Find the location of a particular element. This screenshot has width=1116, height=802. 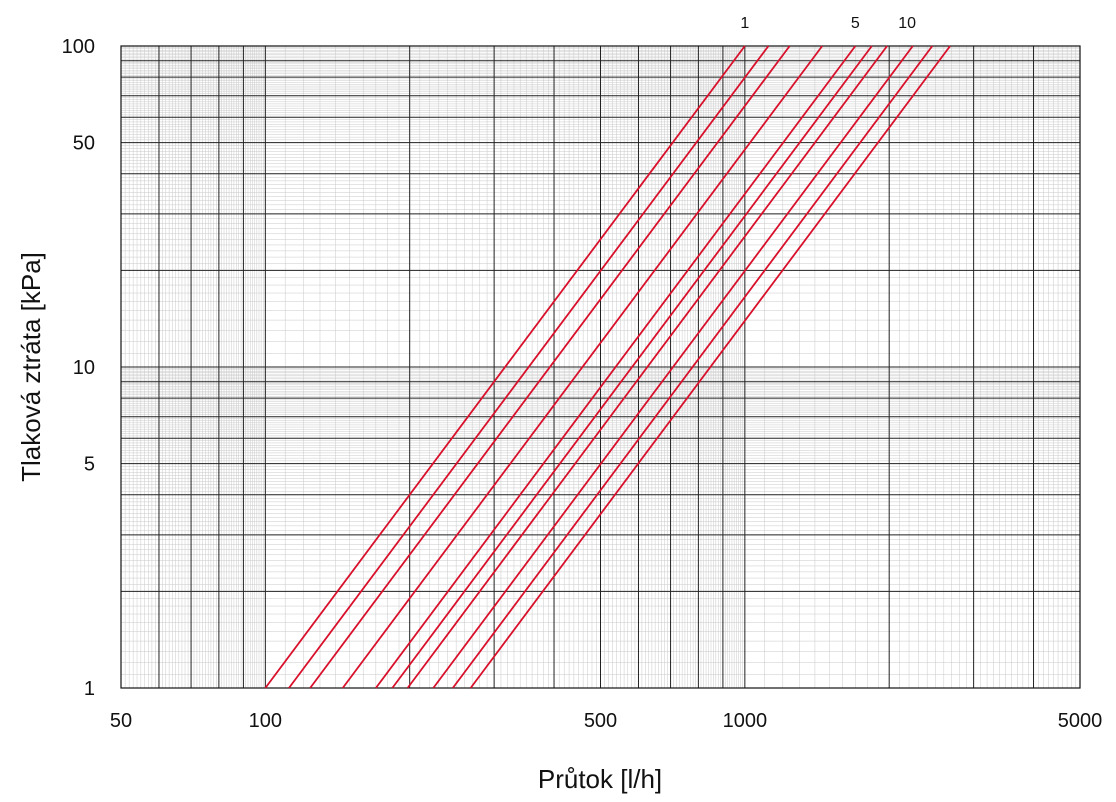

x-tick-label: 50 is located at coordinates (121, 721).